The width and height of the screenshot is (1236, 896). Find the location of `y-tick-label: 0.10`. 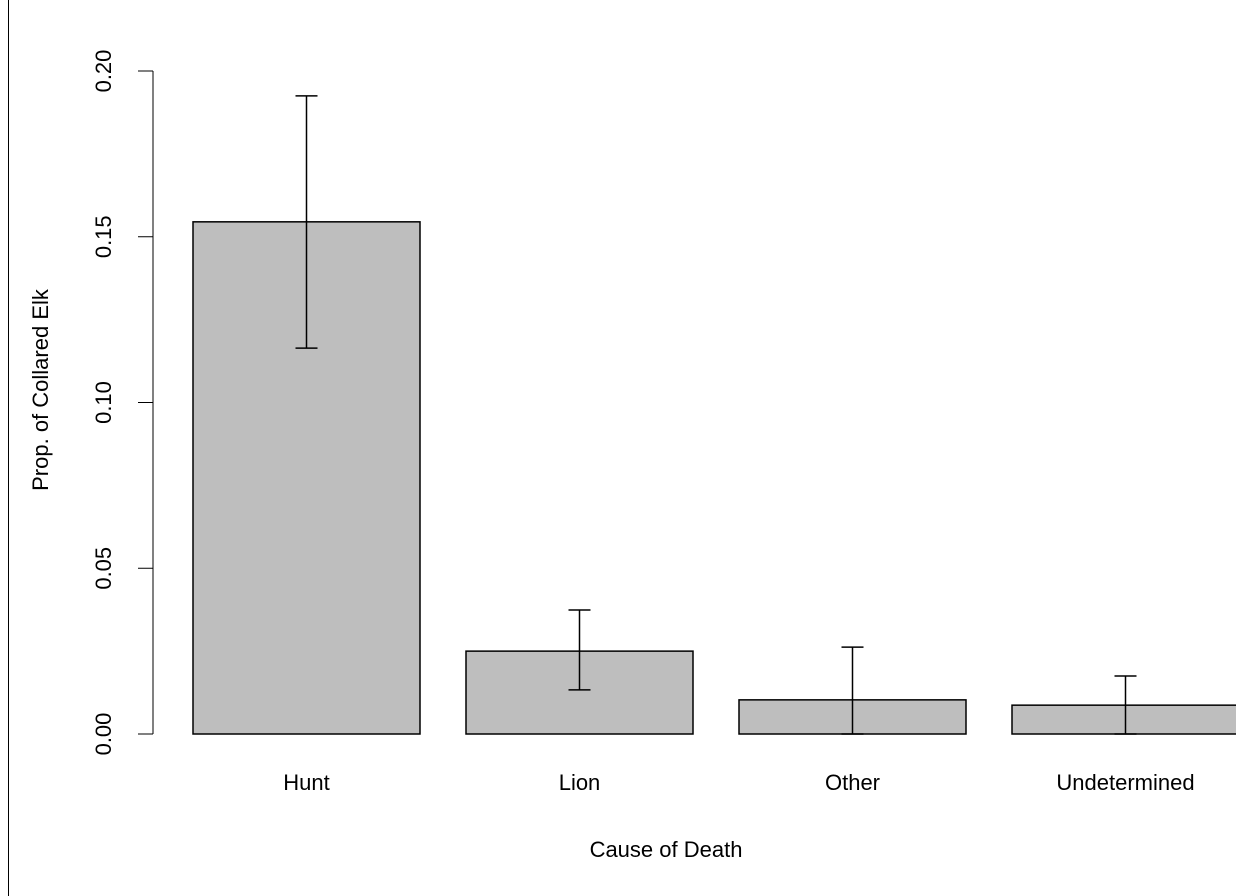

y-tick-label: 0.10 is located at coordinates (103, 402).